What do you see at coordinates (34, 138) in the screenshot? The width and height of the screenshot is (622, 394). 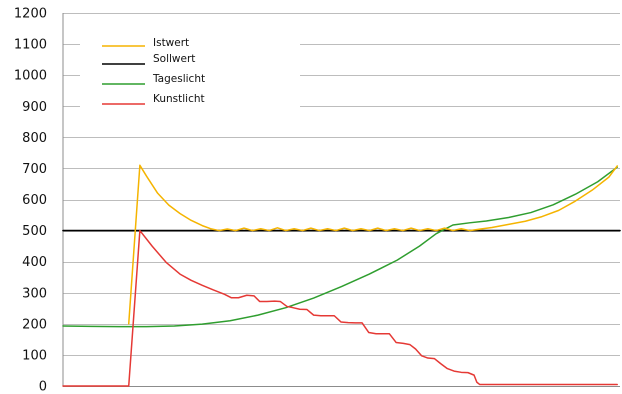 I see `y-tick-label: 800` at bounding box center [34, 138].